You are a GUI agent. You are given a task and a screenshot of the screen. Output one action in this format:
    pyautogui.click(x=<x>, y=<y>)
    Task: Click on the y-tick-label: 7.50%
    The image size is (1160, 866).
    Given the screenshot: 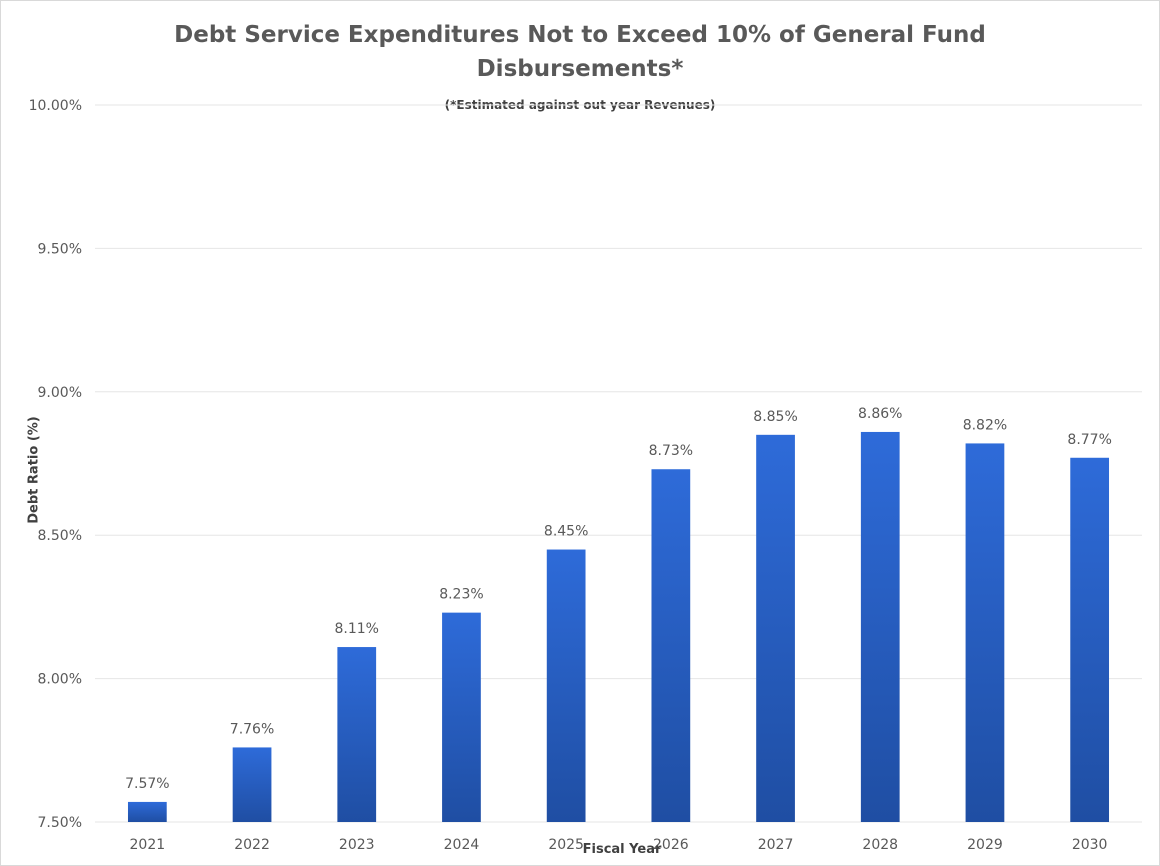 What is the action you would take?
    pyautogui.click(x=60, y=823)
    